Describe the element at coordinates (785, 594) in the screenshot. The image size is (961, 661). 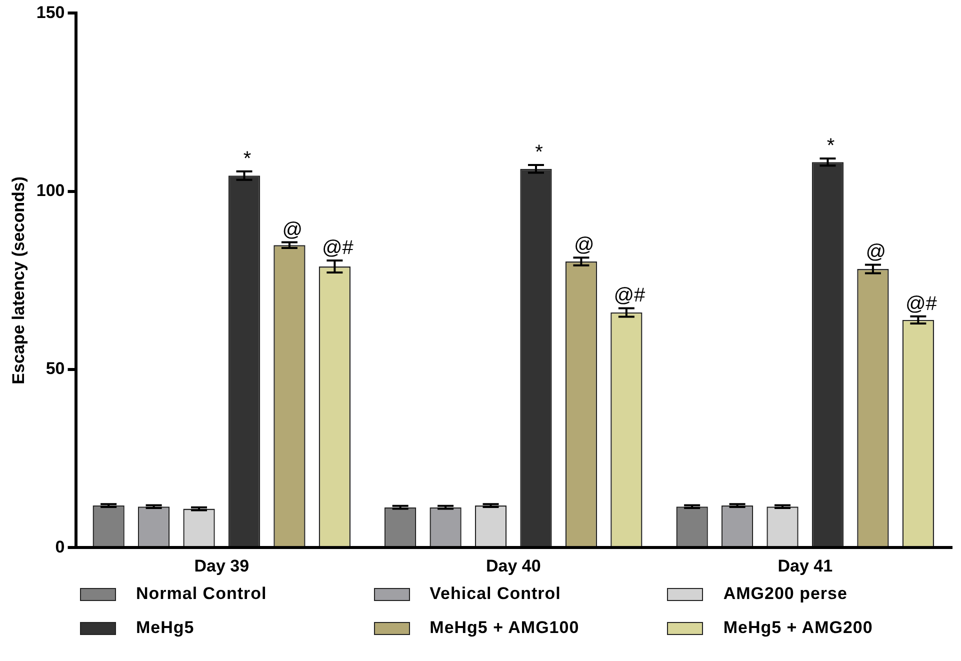
I see `legend-label: AMG200 perse` at that location.